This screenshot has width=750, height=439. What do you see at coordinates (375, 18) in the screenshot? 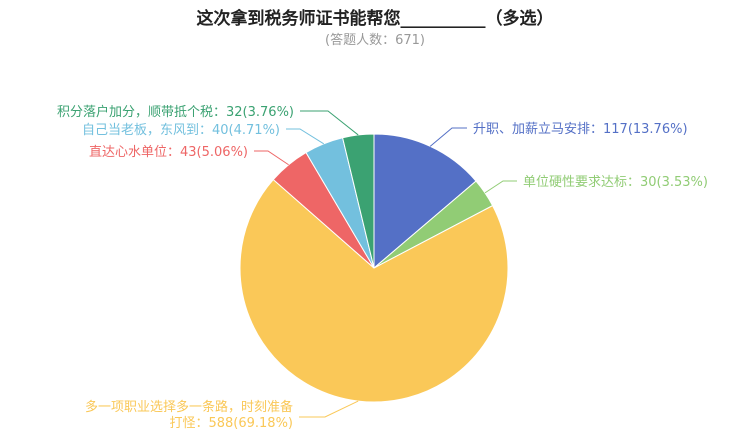
I see `chart-title: 这次拿到税务师证书能帮您__________（多选）` at bounding box center [375, 18].